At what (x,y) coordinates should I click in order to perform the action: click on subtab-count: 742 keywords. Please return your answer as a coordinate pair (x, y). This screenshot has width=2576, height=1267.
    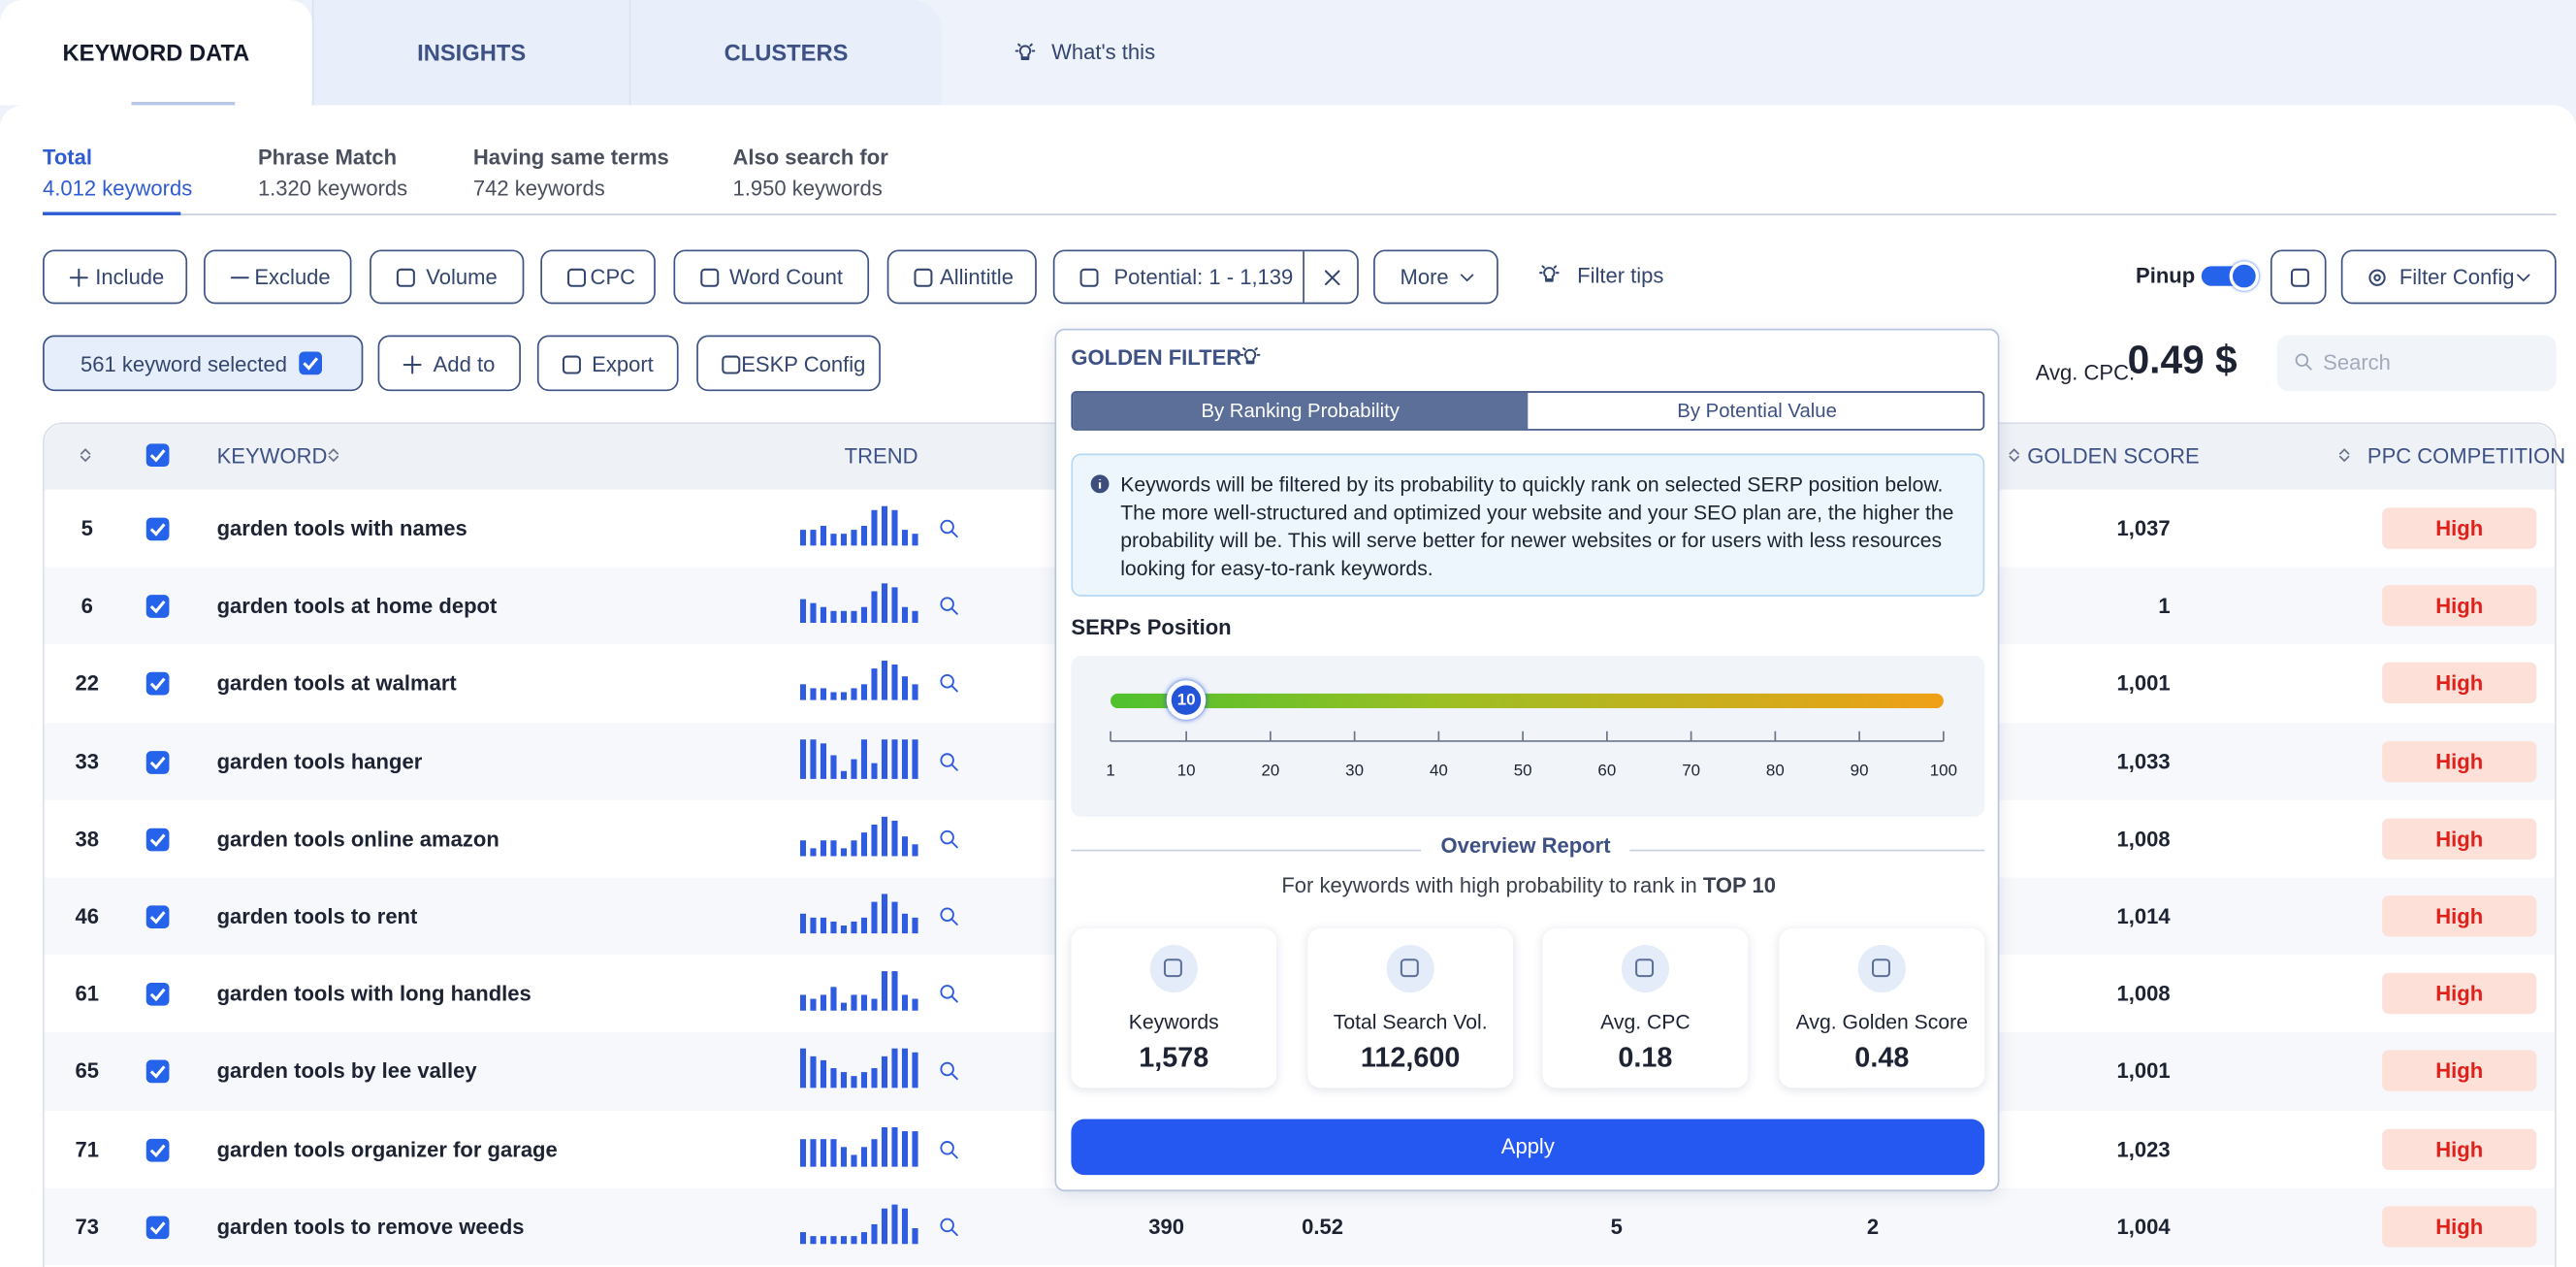
    Looking at the image, I should click on (538, 188).